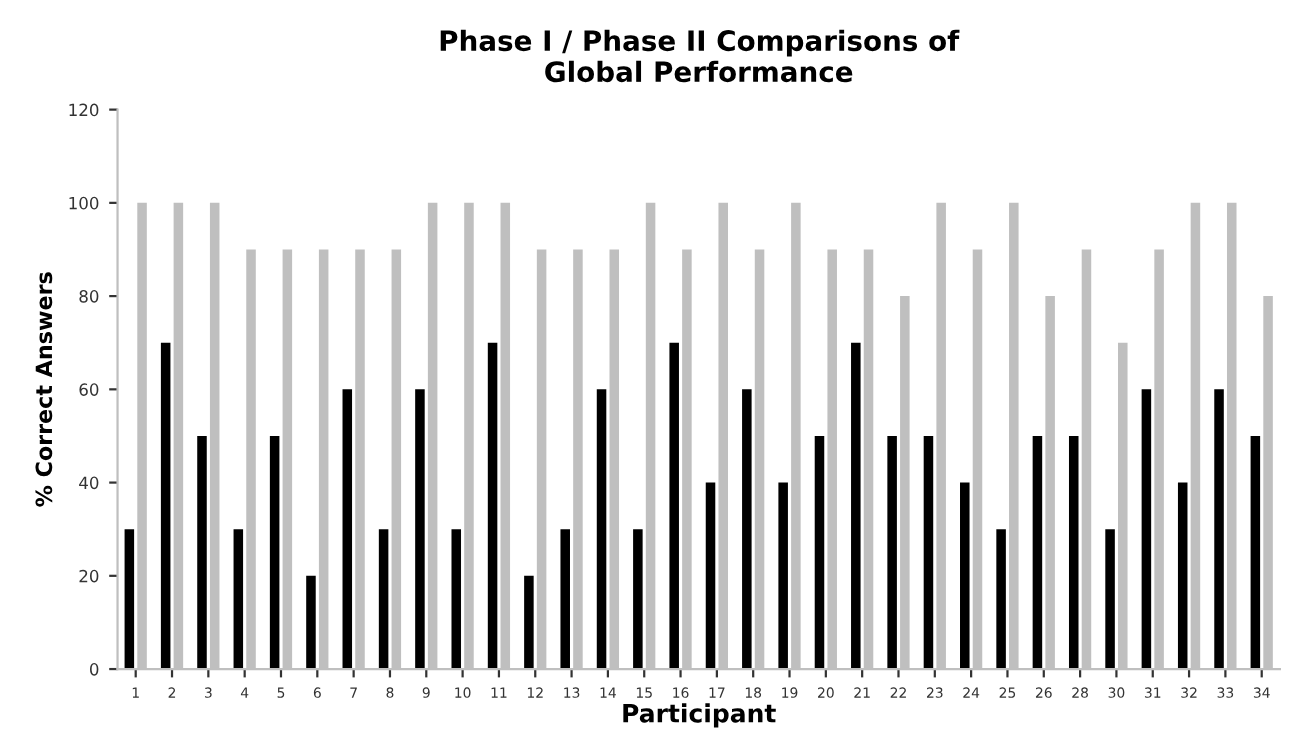 This screenshot has width=1306, height=756. I want to click on x-axis-title: Participant, so click(699, 715).